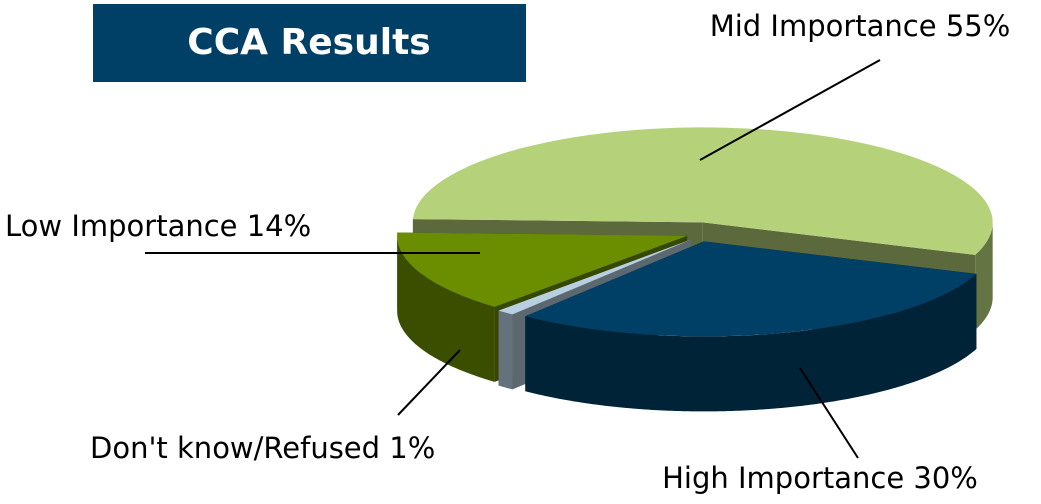  I want to click on slice-label: Low Importance 14%, so click(158, 226).